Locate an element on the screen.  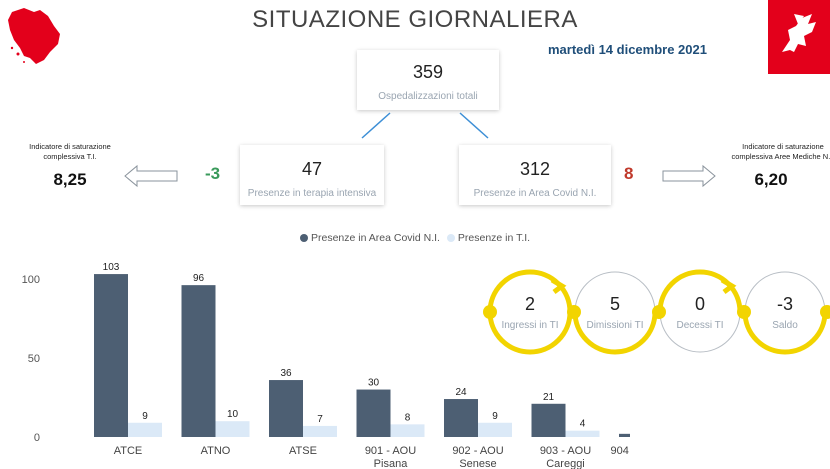
connector-left is located at coordinates (376, 125).